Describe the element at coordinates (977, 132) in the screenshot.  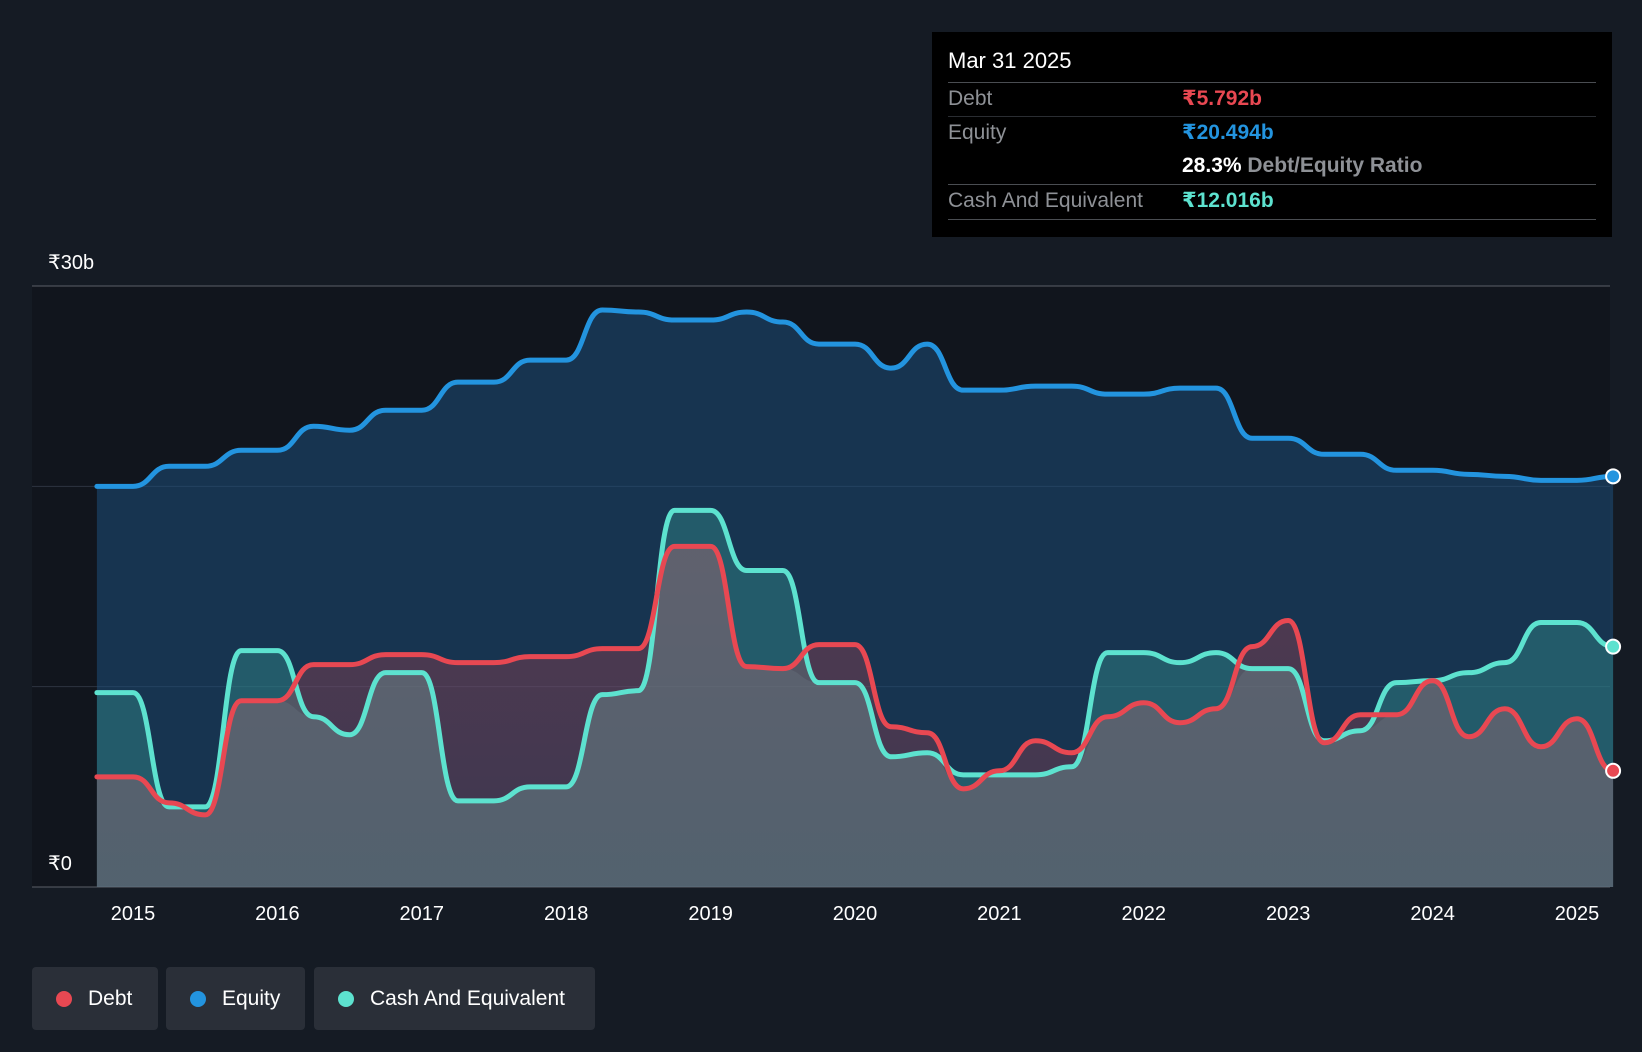
I see `tooltip-equity-label: Equity` at that location.